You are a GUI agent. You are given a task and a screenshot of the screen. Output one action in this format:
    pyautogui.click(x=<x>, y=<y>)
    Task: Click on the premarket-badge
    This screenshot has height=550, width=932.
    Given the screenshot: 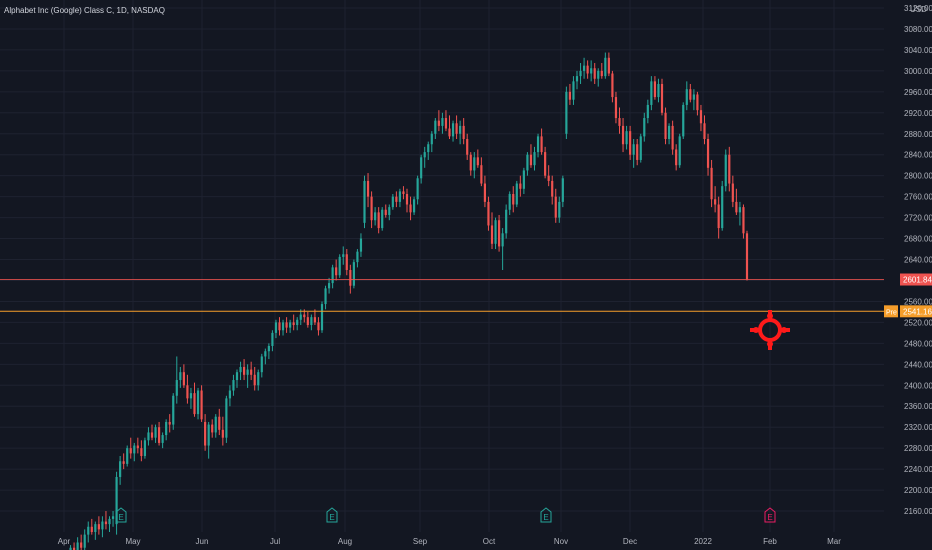 What is the action you would take?
    pyautogui.click(x=891, y=311)
    